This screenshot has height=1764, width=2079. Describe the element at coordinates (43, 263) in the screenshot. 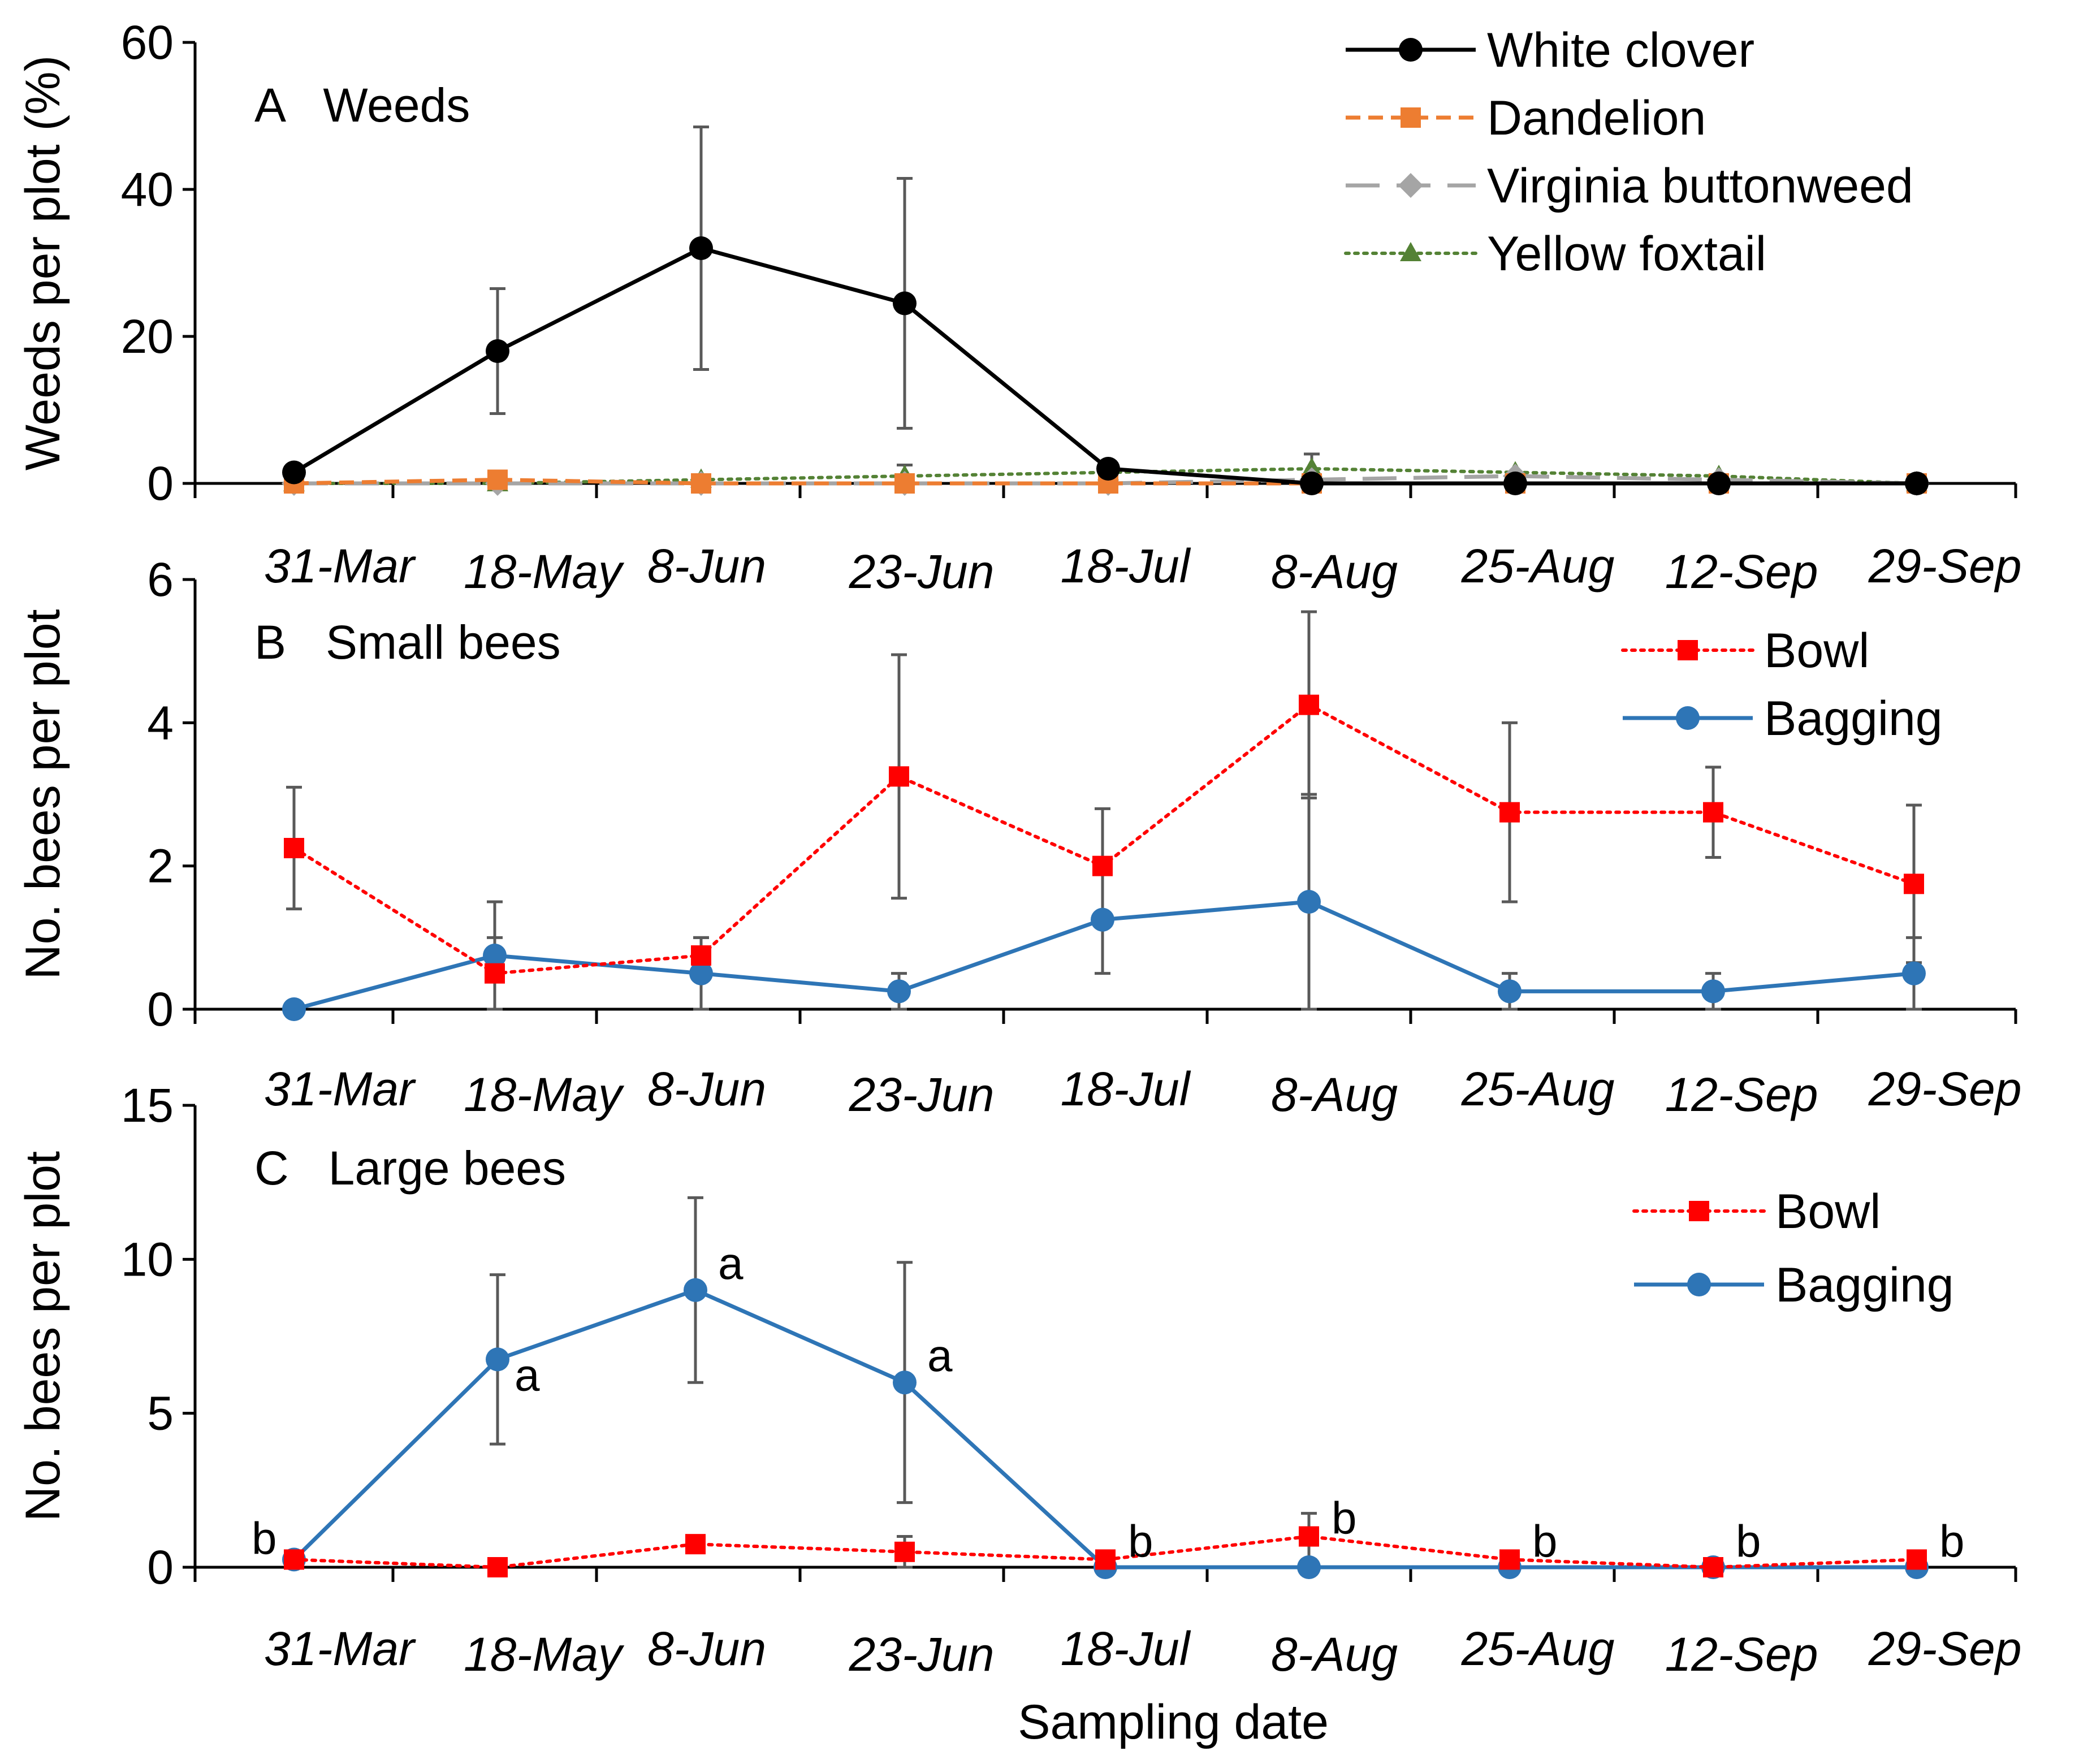

I see `y-axis-title: Weeds per plot (%)` at that location.